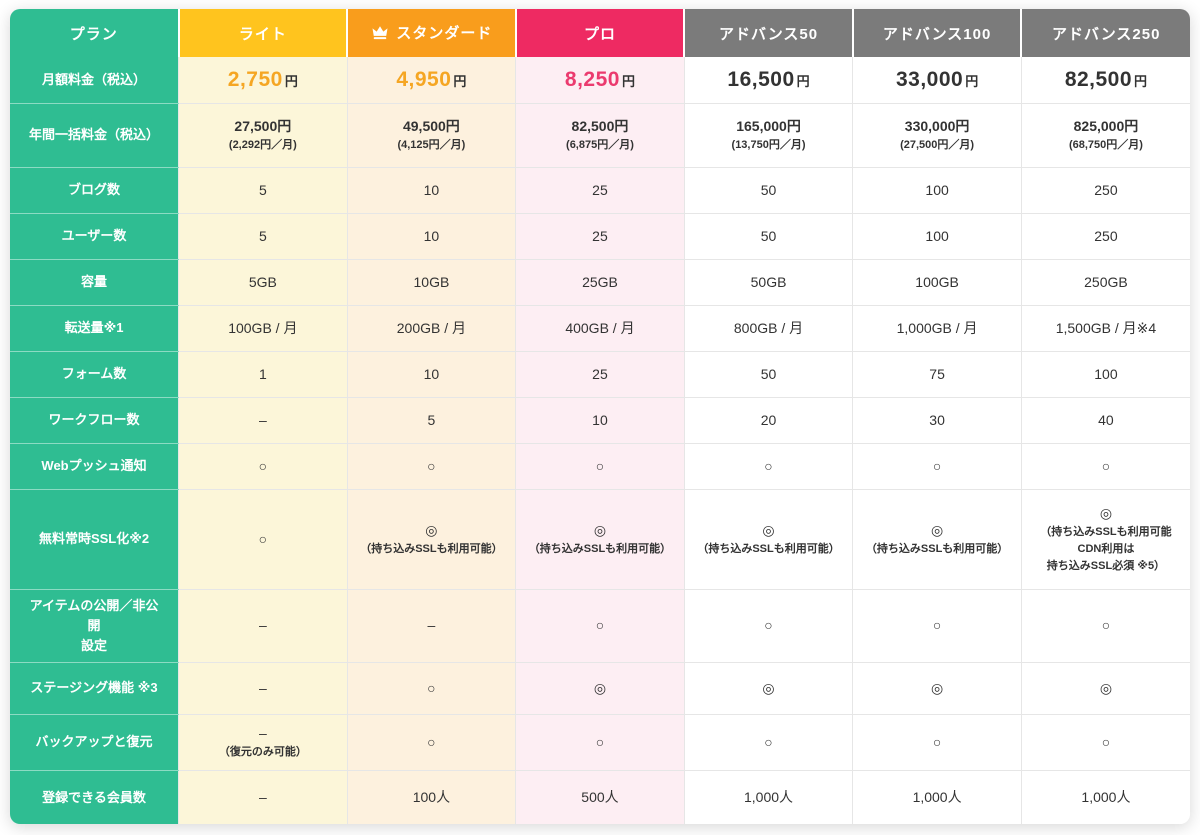  I want to click on cell-member-count-advance100: 1,000人, so click(937, 797).